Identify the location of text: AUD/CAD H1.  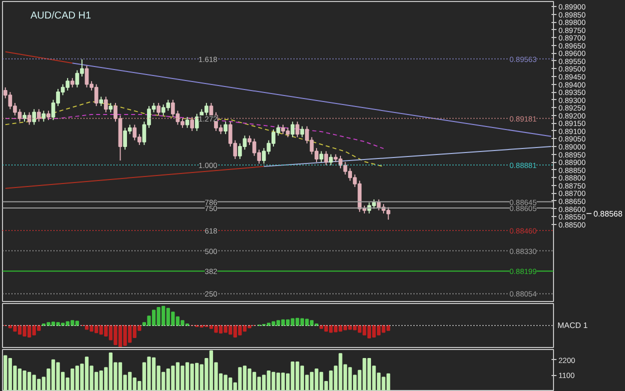
(61, 16).